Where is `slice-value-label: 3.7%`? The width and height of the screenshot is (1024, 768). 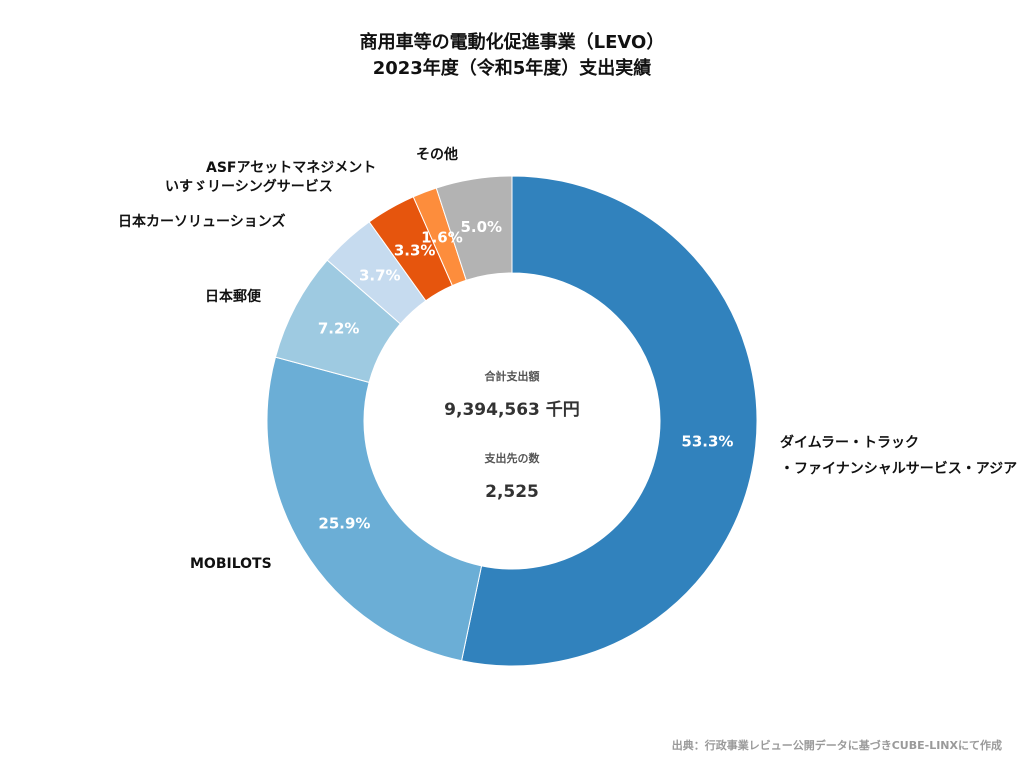
slice-value-label: 3.7% is located at coordinates (380, 276).